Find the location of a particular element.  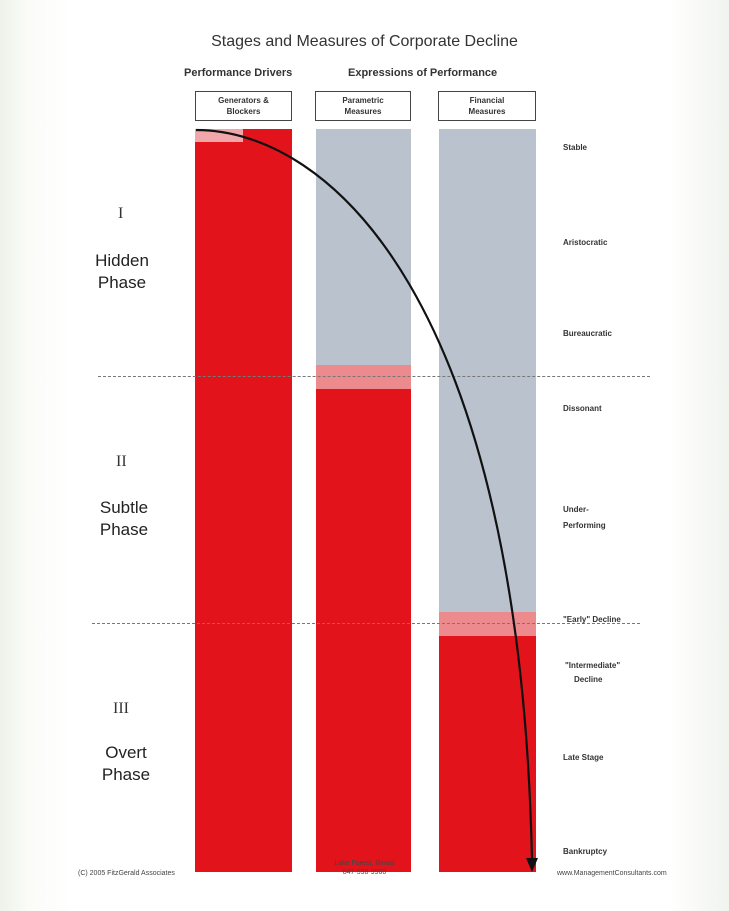

stage-label-aristocratic: Aristocratic is located at coordinates (585, 242).